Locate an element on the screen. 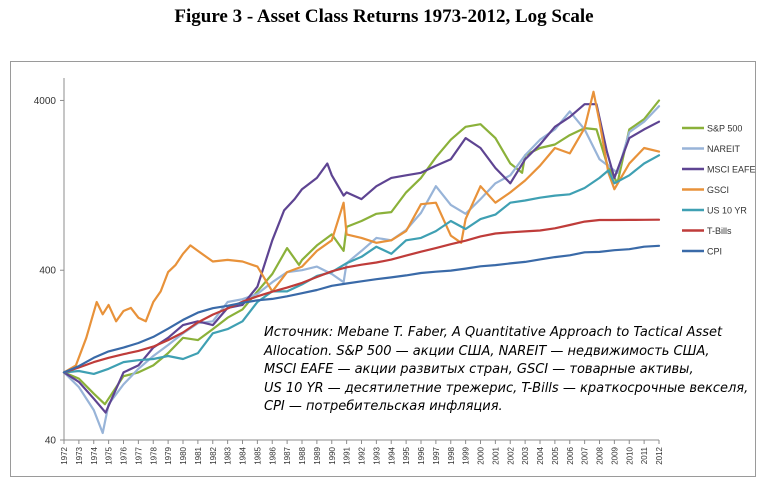 The height and width of the screenshot is (482, 768). x-tick-label: 2010 is located at coordinates (629, 455).